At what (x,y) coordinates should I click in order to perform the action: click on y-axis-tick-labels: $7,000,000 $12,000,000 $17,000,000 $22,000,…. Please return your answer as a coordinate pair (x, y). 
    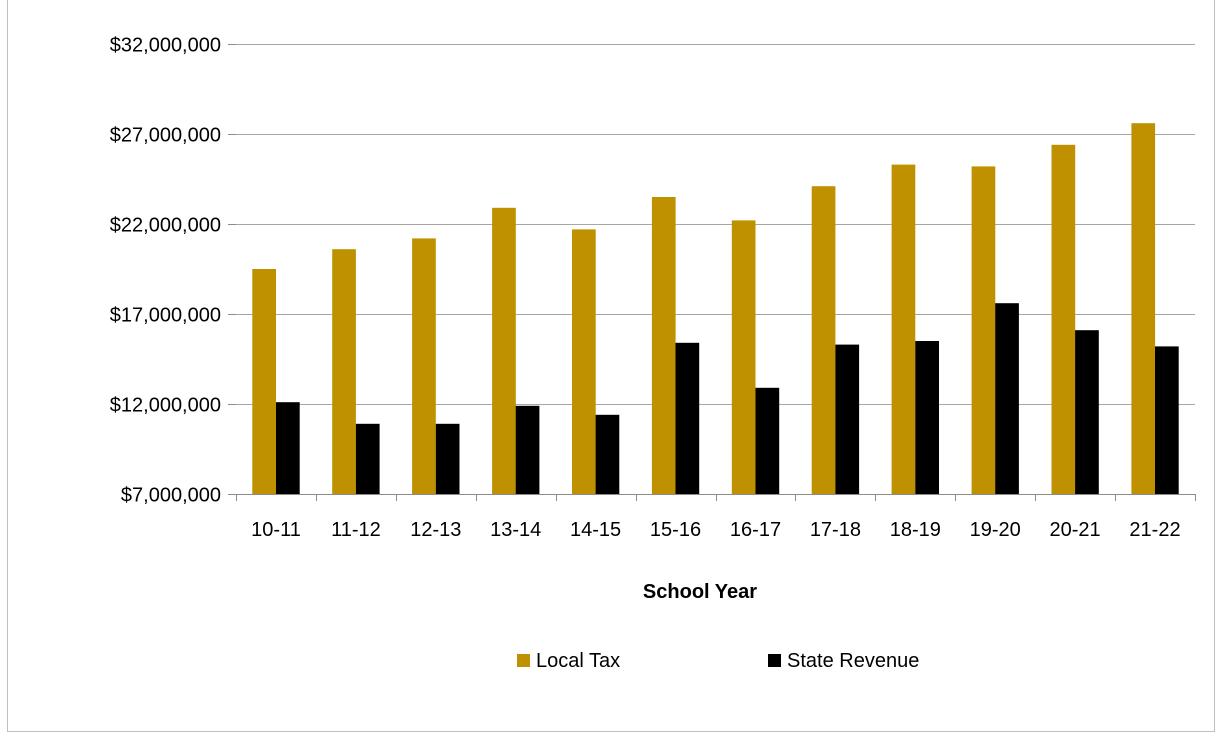
    Looking at the image, I should click on (165, 271).